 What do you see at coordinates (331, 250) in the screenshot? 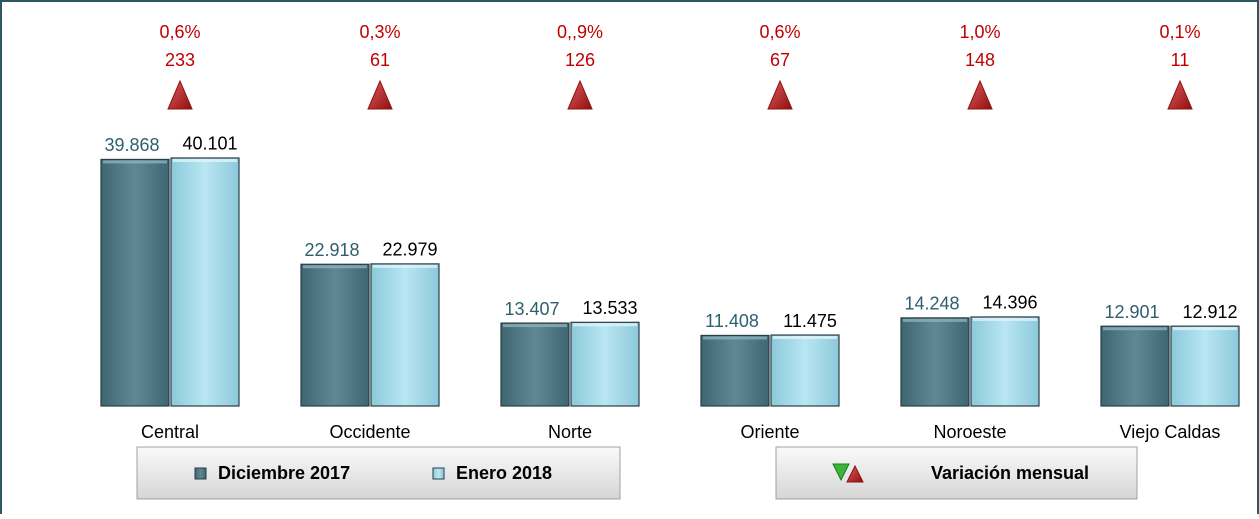
I see `value-label: 22.918` at bounding box center [331, 250].